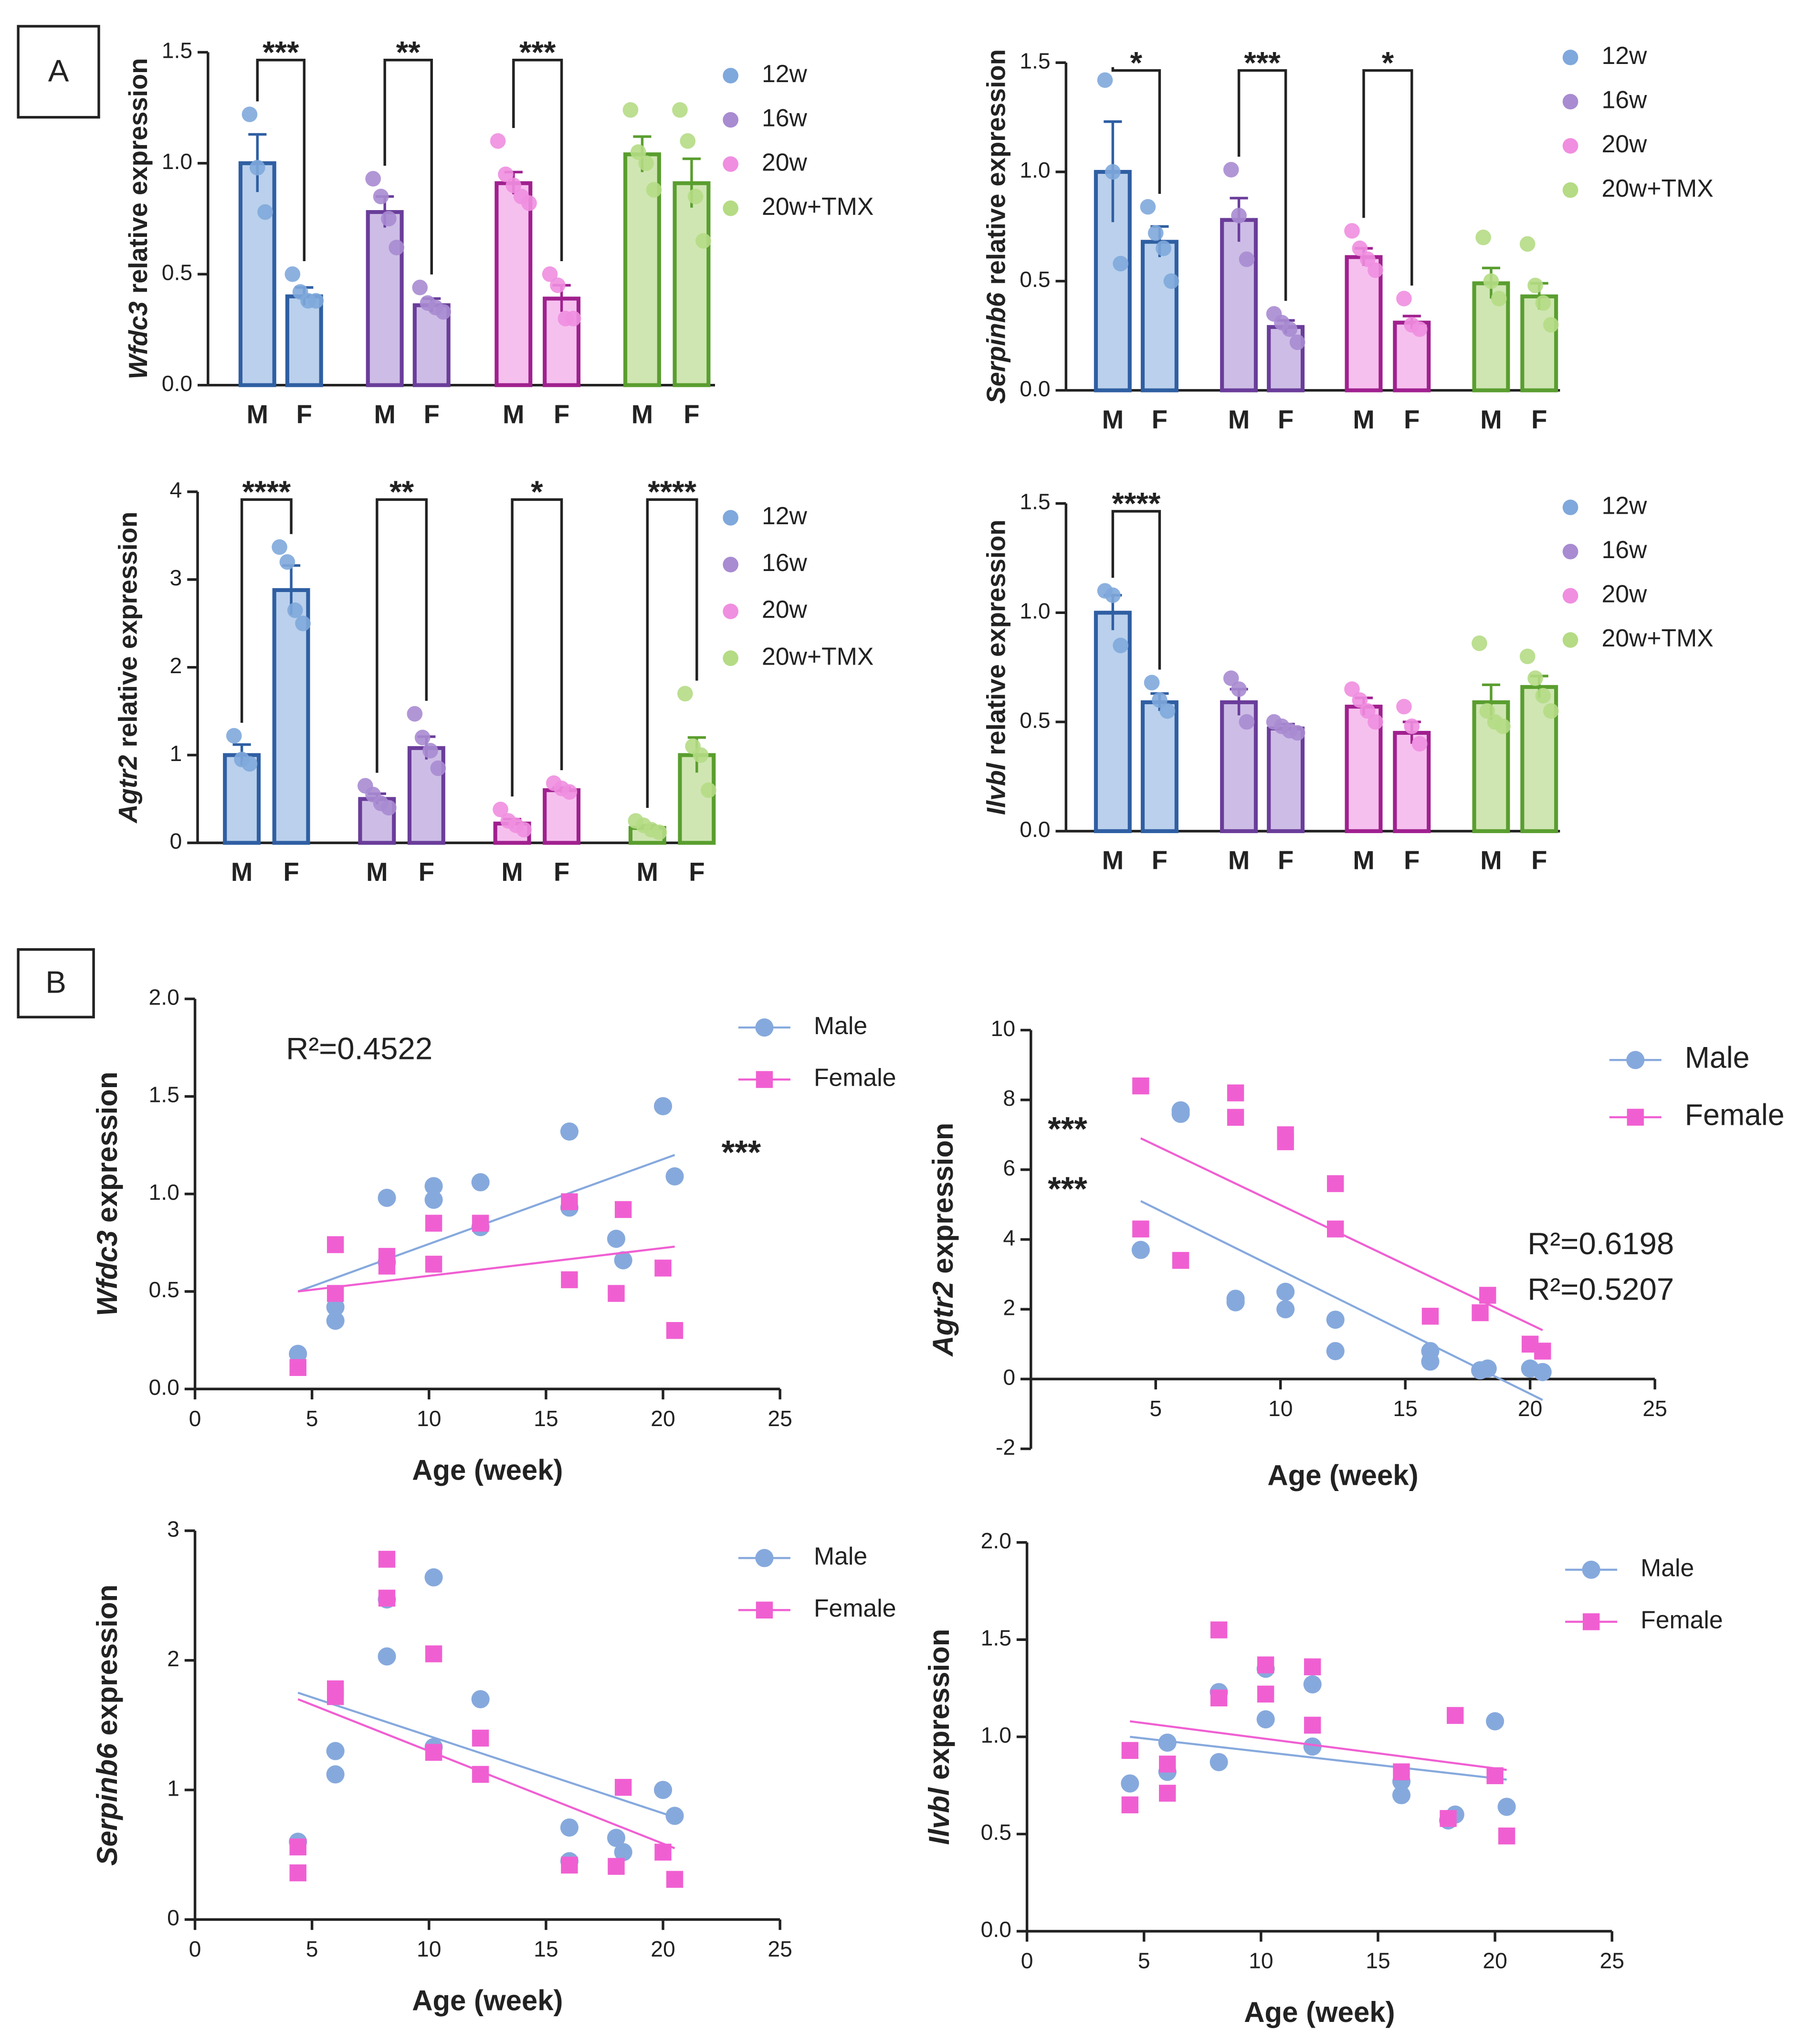  Describe the element at coordinates (1682, 1620) in the screenshot. I see `legend-label: Female` at that location.